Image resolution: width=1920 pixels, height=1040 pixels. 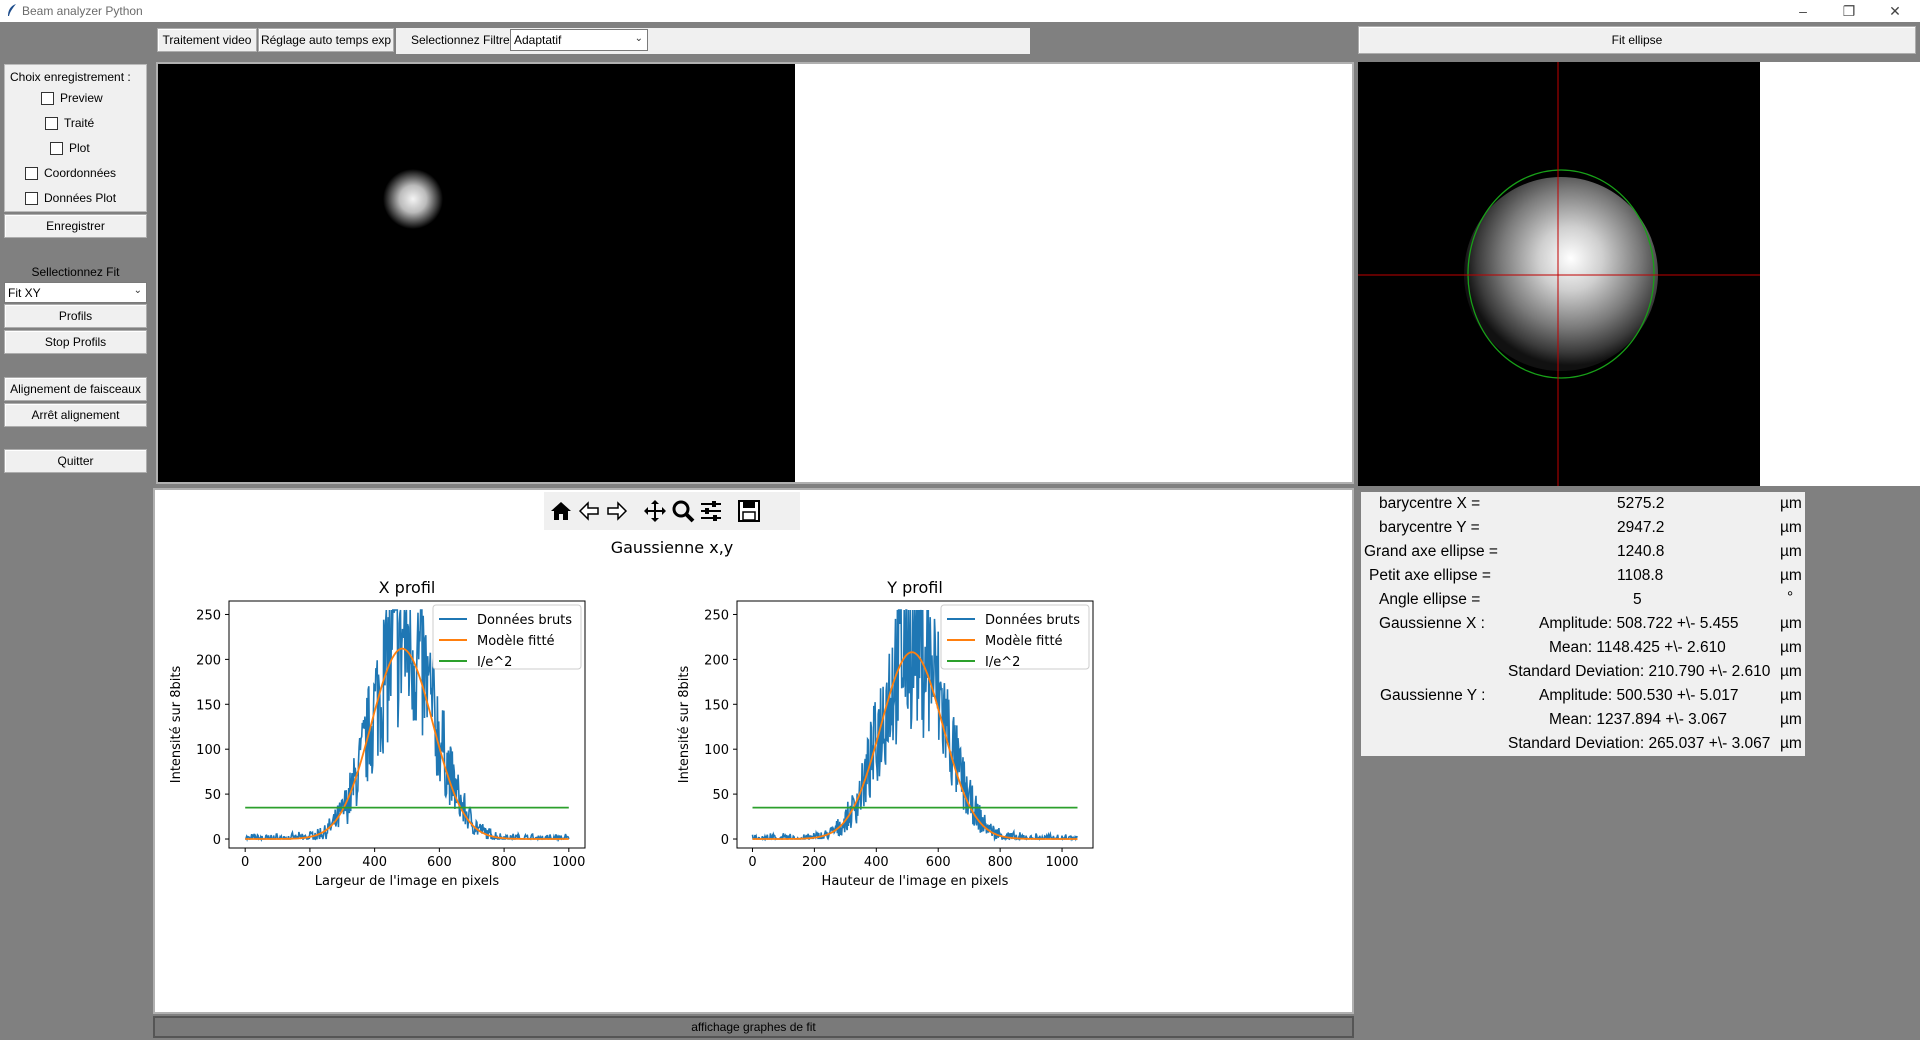 What do you see at coordinates (1430, 575) in the screenshot?
I see `result-label: Petit axe ellipse =` at bounding box center [1430, 575].